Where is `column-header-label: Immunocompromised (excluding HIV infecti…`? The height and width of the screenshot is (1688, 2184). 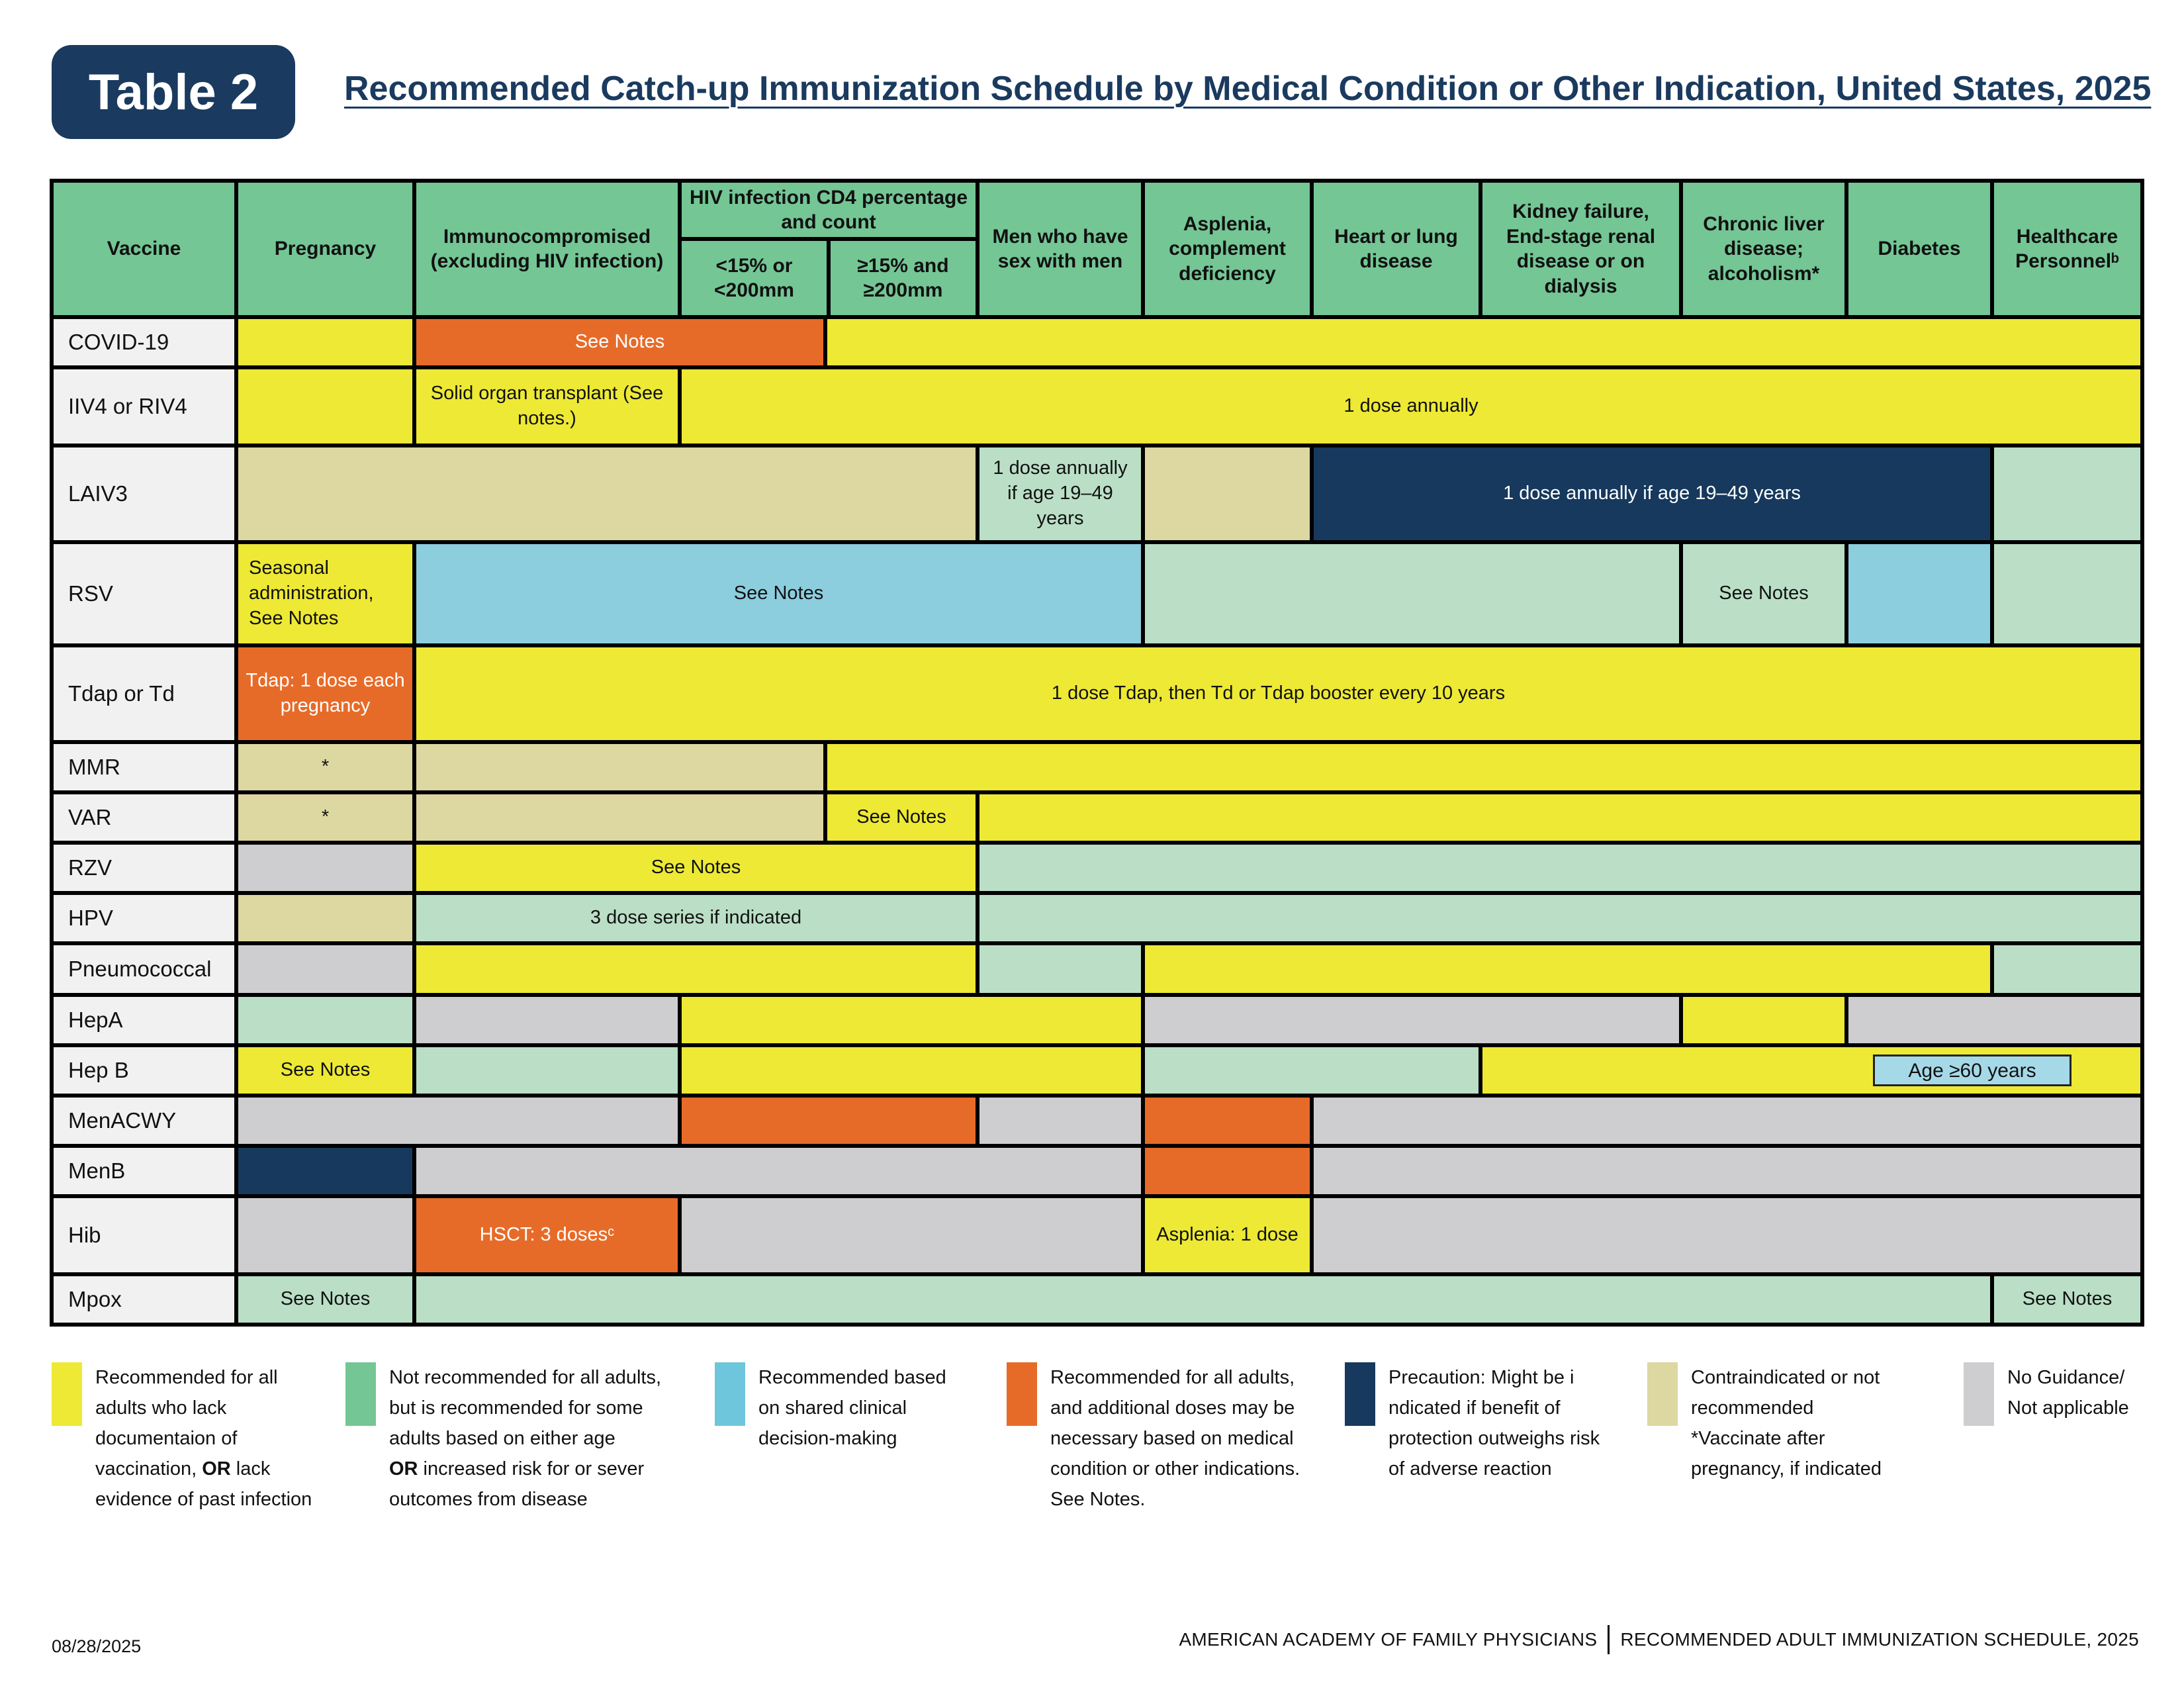
column-header-label: Immunocompromised (excluding HIV infecti… is located at coordinates (547, 249).